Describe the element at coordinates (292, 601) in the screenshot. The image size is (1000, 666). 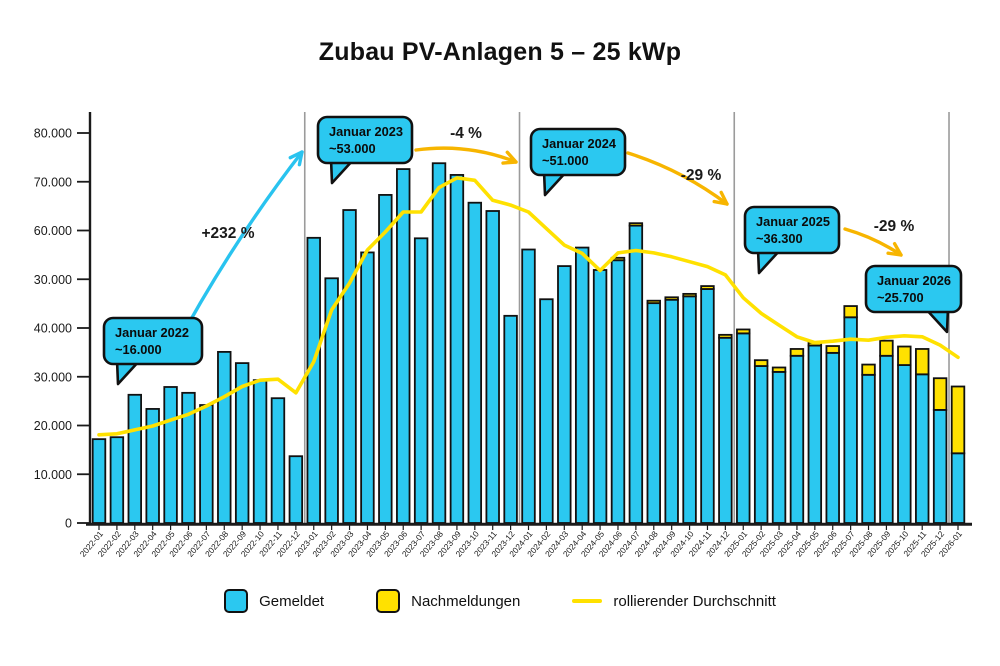
I see `legend-label-gemeldet: Gemeldet` at that location.